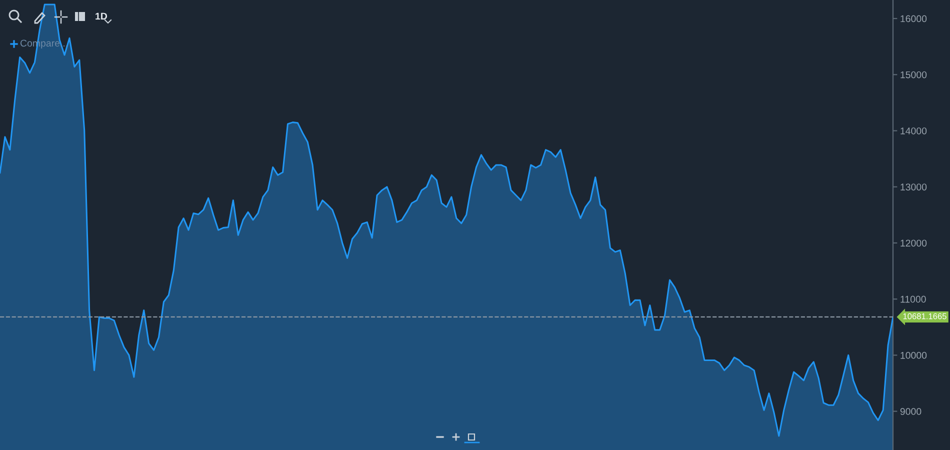 This screenshot has height=450, width=950. What do you see at coordinates (102, 16) in the screenshot?
I see `annotation: 1D` at bounding box center [102, 16].